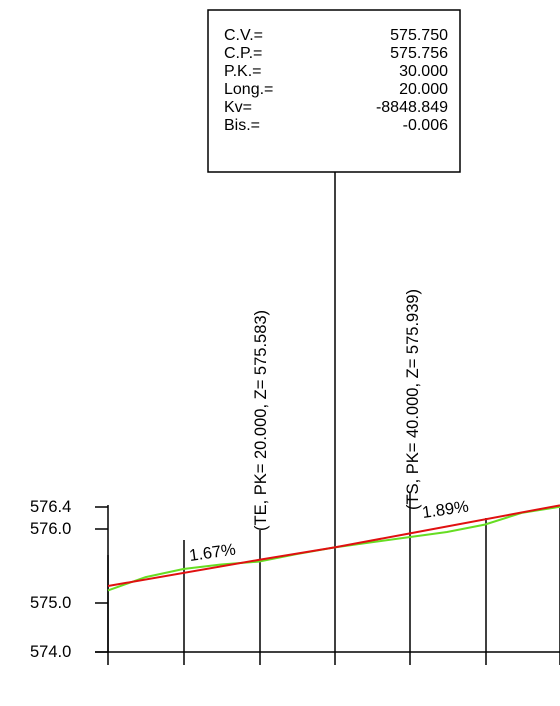  I want to click on y-tick-label-576-4: 576.4, so click(50, 507).